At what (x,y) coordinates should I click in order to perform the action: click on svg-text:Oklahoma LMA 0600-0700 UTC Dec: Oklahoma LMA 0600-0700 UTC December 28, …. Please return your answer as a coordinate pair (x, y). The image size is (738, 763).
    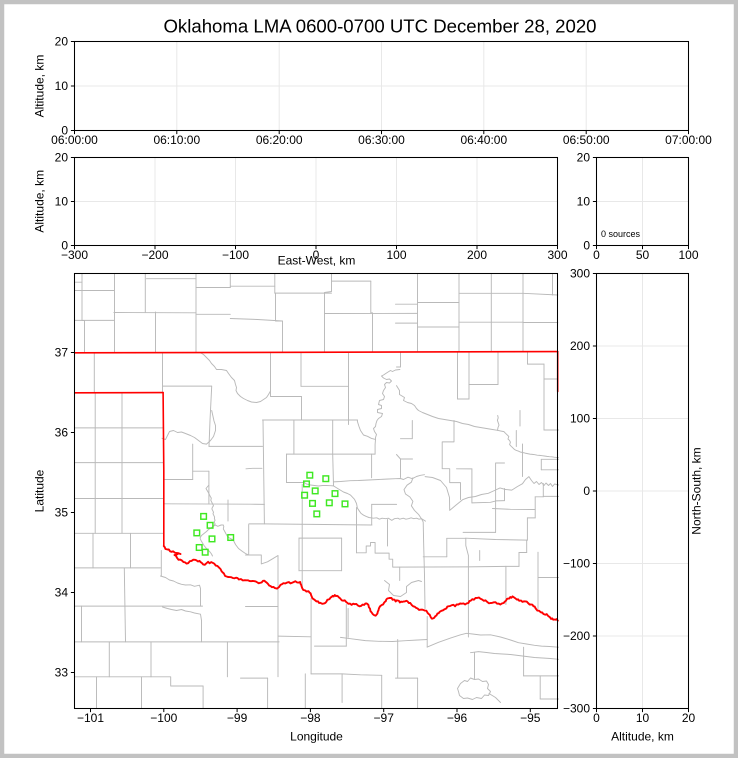
    Looking at the image, I should click on (379, 26).